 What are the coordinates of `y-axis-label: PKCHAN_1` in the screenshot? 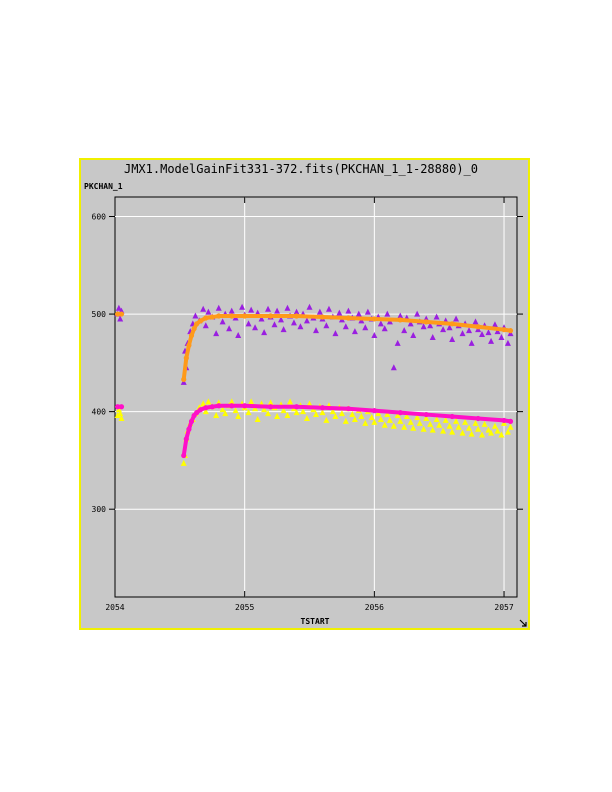 It's located at (103, 186).